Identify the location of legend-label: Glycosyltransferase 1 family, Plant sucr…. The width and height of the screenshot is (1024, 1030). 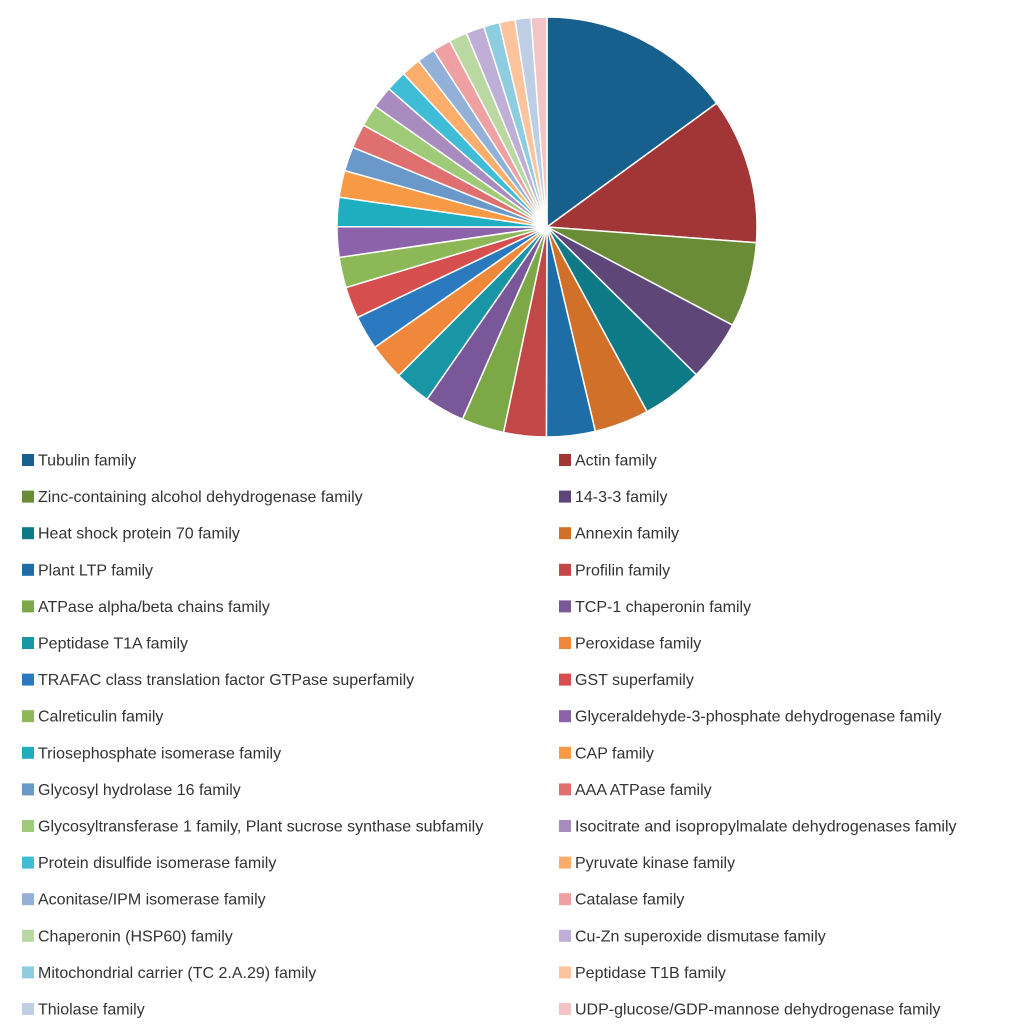
(260, 827).